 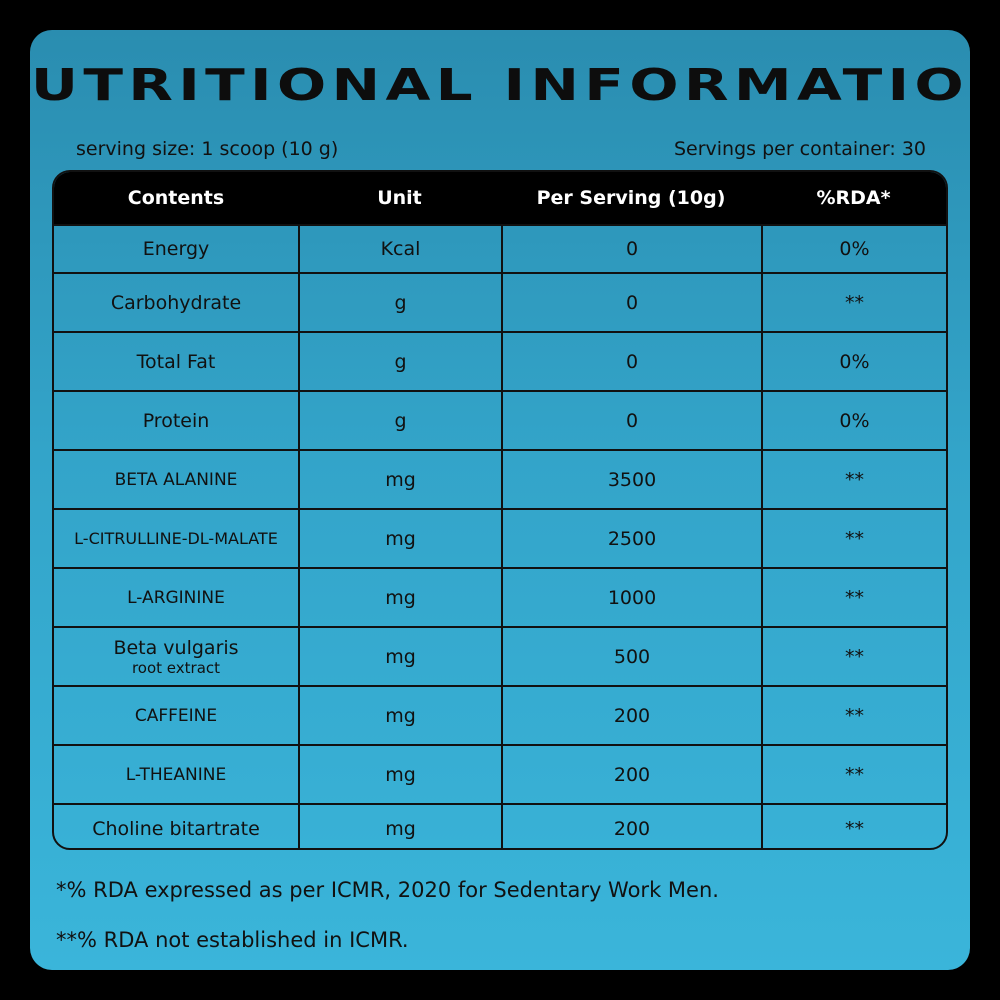 What do you see at coordinates (631, 656) in the screenshot?
I see `cell-per-serving: 500` at bounding box center [631, 656].